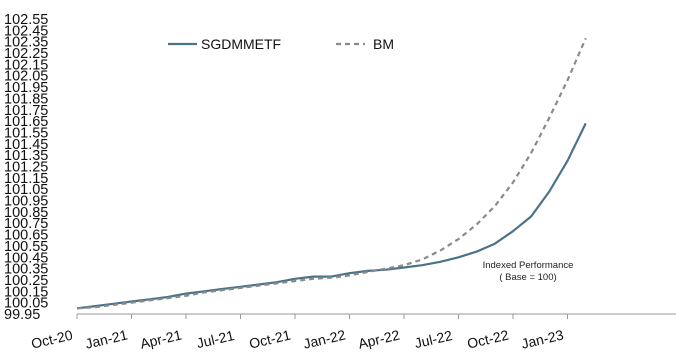  What do you see at coordinates (26, 156) in the screenshot?
I see `y-tick-label: 101.35` at bounding box center [26, 156].